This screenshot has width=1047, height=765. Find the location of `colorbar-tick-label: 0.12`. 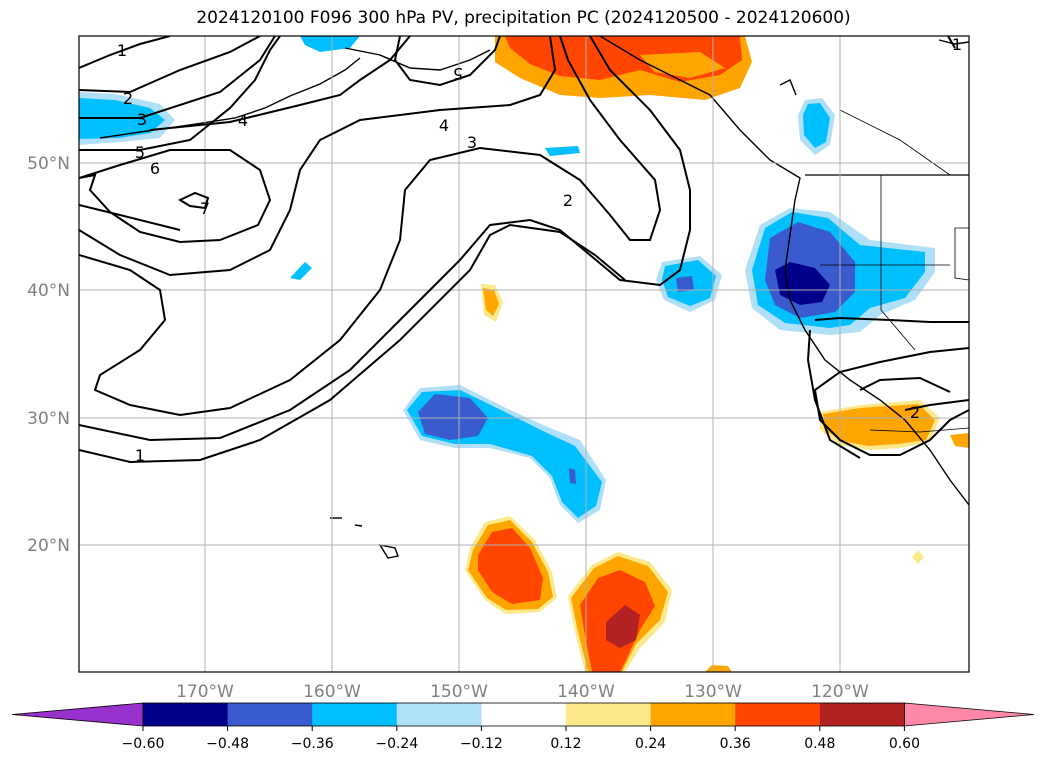

colorbar-tick-label: 0.12 is located at coordinates (565, 744).